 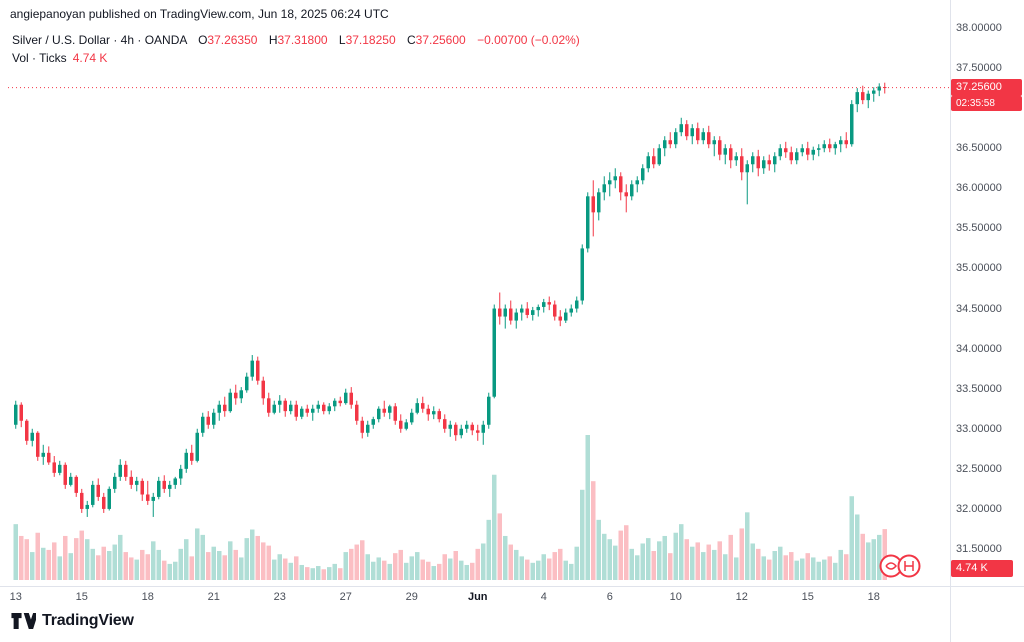 I want to click on countdown-badge: 02:35:58, so click(x=986, y=104).